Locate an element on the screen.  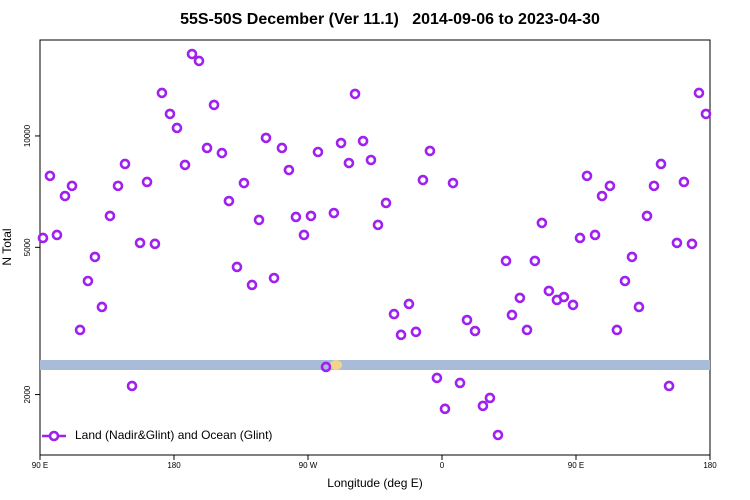
band-spot is located at coordinates (336, 365).